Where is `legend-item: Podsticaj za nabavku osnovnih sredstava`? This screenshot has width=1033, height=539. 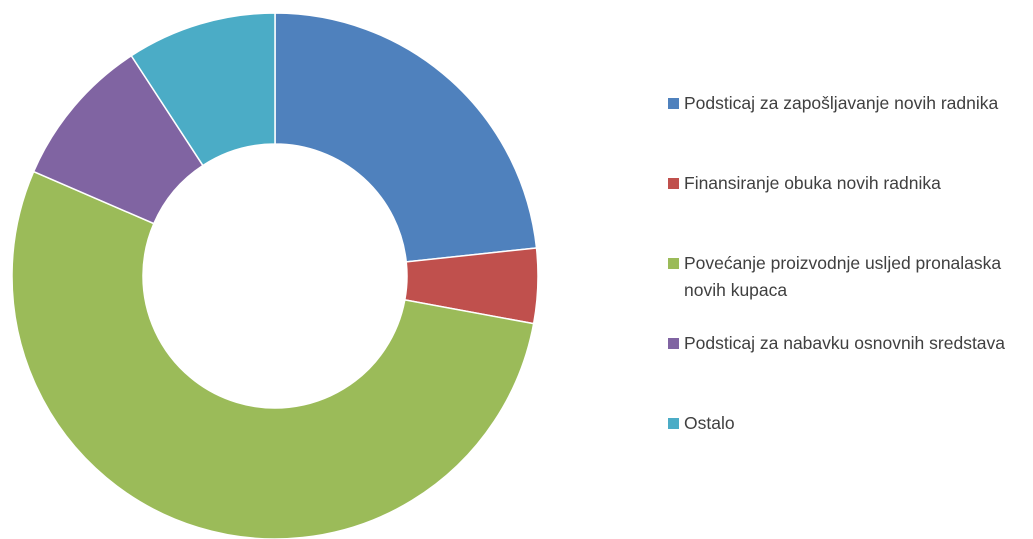
legend-item: Podsticaj za nabavku osnovnih sredstava is located at coordinates (848, 370).